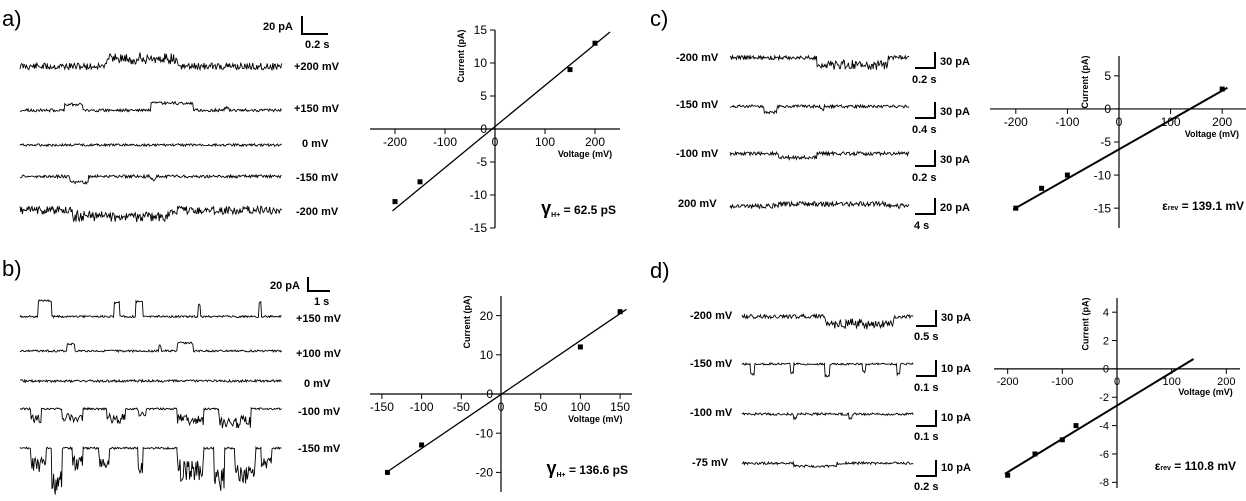 Image resolution: width=1246 pixels, height=501 pixels. Describe the element at coordinates (479, 228) in the screenshot. I see `y-tick-label: -15` at that location.